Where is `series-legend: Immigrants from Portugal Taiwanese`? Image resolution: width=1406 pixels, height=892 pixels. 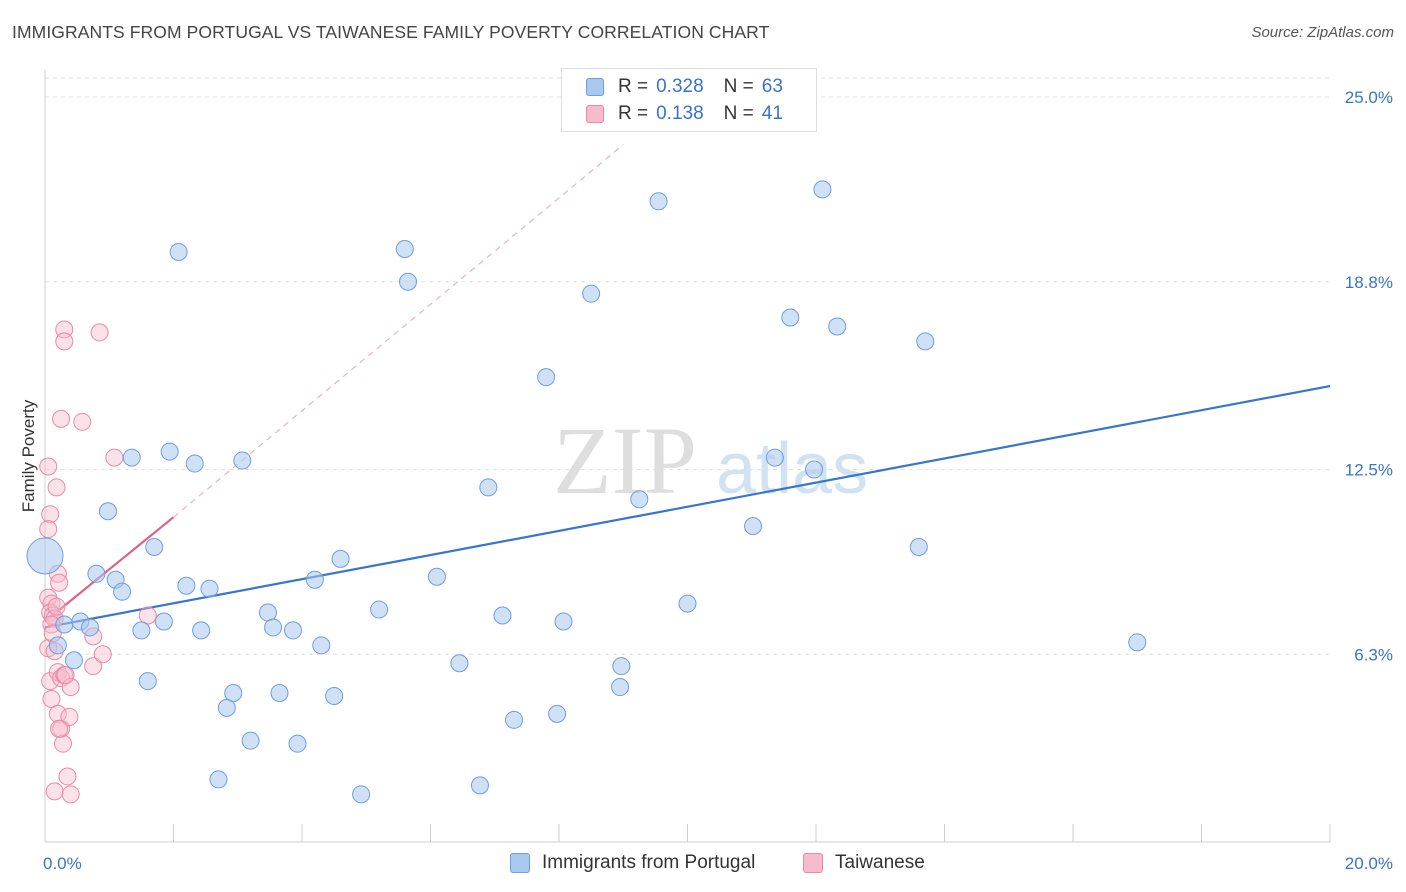 series-legend: Immigrants from Portugal Taiwanese is located at coordinates (703, 865).